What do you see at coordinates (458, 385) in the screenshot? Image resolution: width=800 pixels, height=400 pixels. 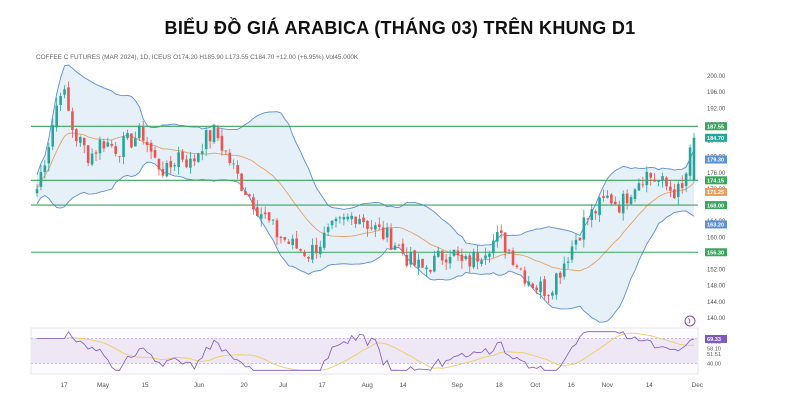 I see `x-tick-label: Sep` at bounding box center [458, 385].